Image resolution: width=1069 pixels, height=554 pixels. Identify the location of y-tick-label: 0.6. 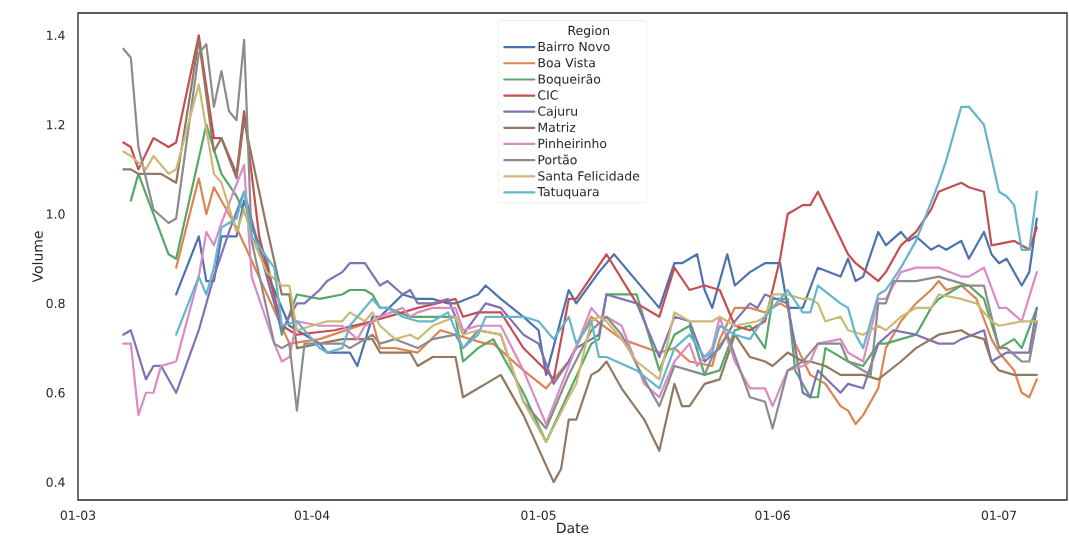
(55, 393).